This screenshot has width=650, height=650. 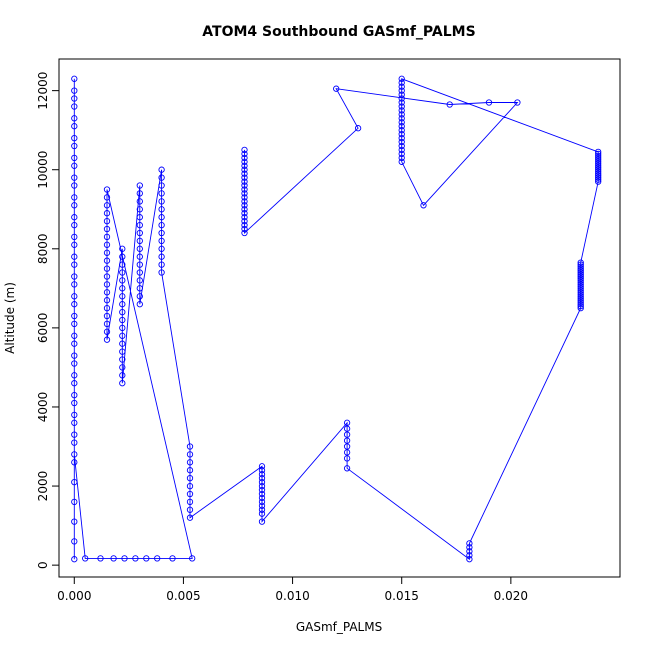 I want to click on y-tick-label: 10000, so click(x=43, y=170).